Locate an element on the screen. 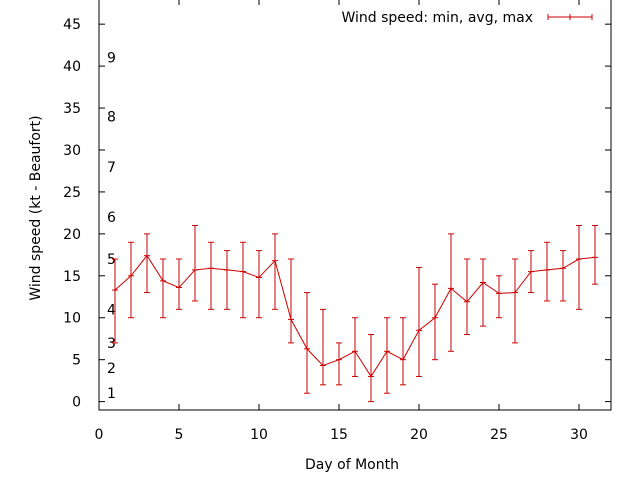  x-tick-label: 15 is located at coordinates (339, 435).